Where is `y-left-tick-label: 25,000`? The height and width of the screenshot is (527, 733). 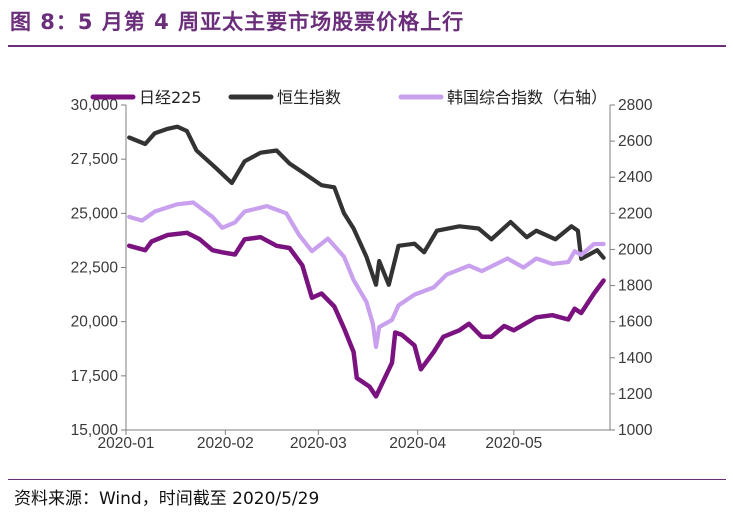
y-left-tick-label: 25,000 is located at coordinates (95, 213).